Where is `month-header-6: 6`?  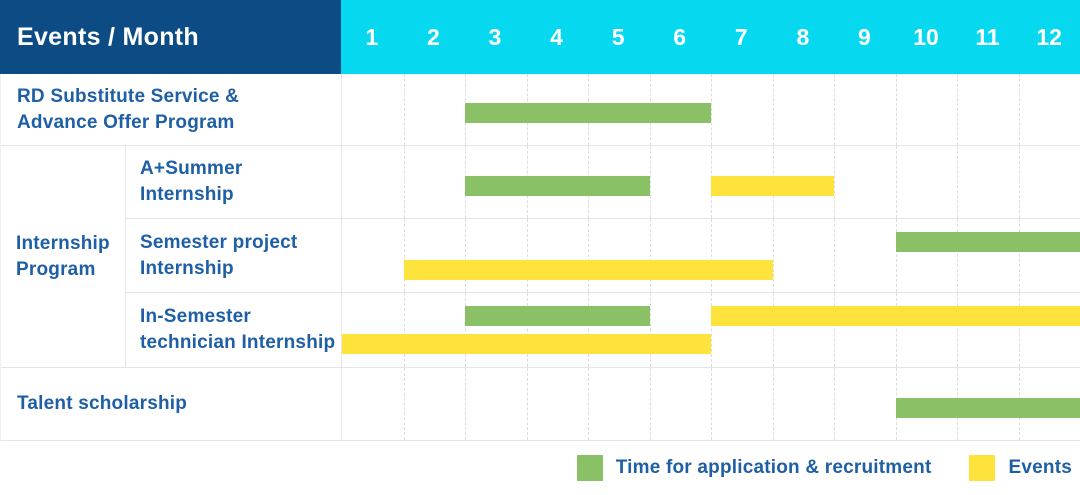 month-header-6: 6 is located at coordinates (680, 37).